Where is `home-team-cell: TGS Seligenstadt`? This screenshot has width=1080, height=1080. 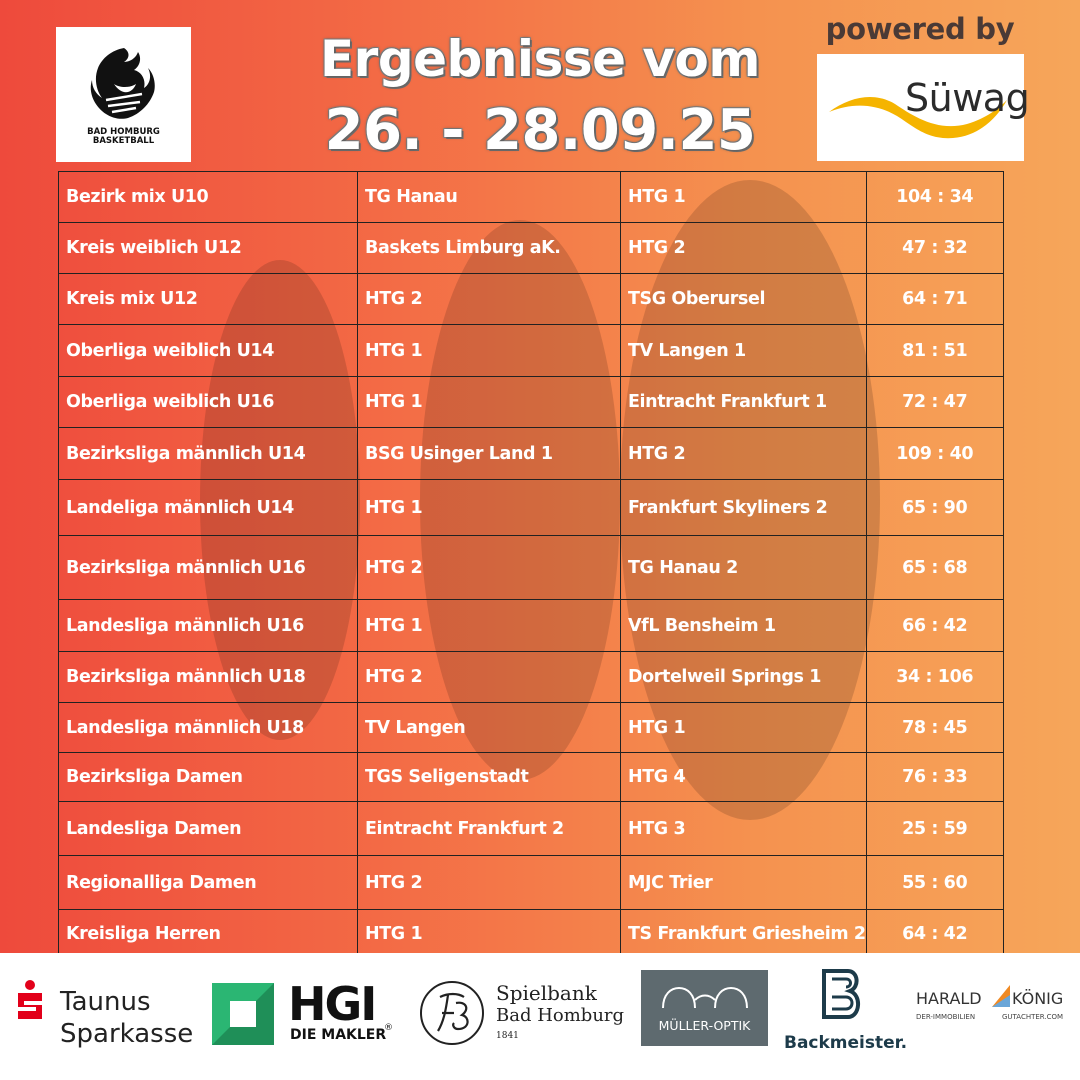
home-team-cell: TGS Seligenstadt is located at coordinates (489, 777).